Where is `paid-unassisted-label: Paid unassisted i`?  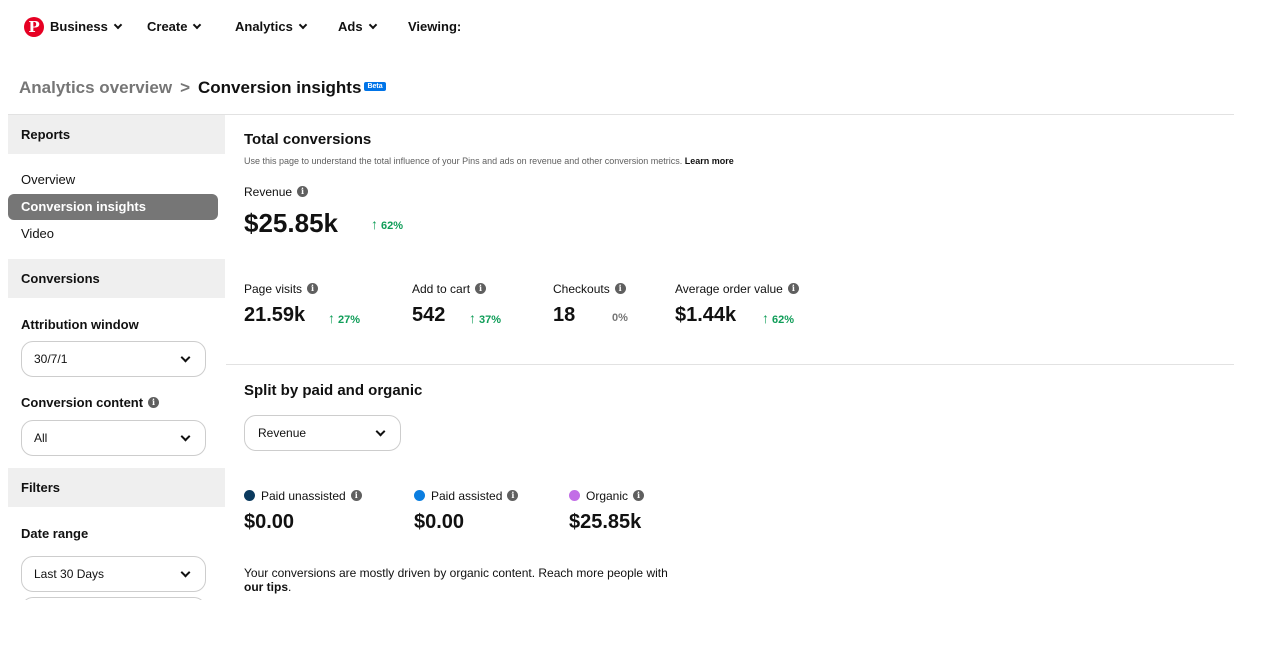
paid-unassisted-label: Paid unassisted i is located at coordinates (303, 496).